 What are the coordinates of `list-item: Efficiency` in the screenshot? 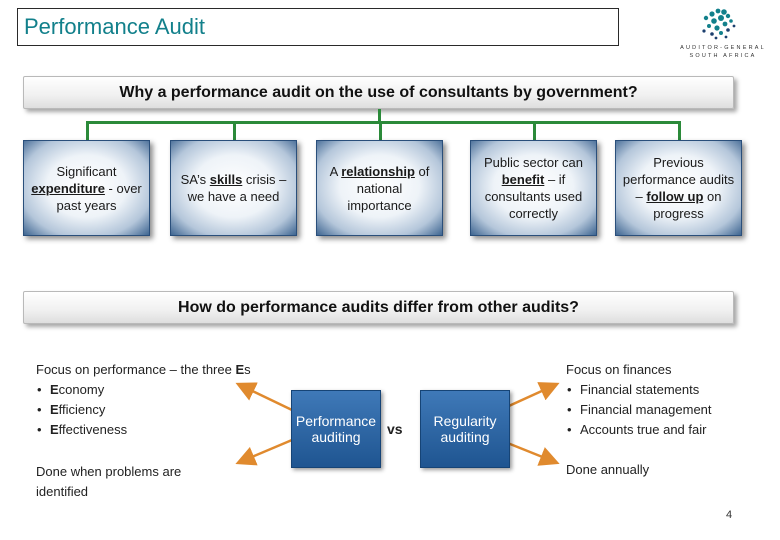 It's located at (181, 410).